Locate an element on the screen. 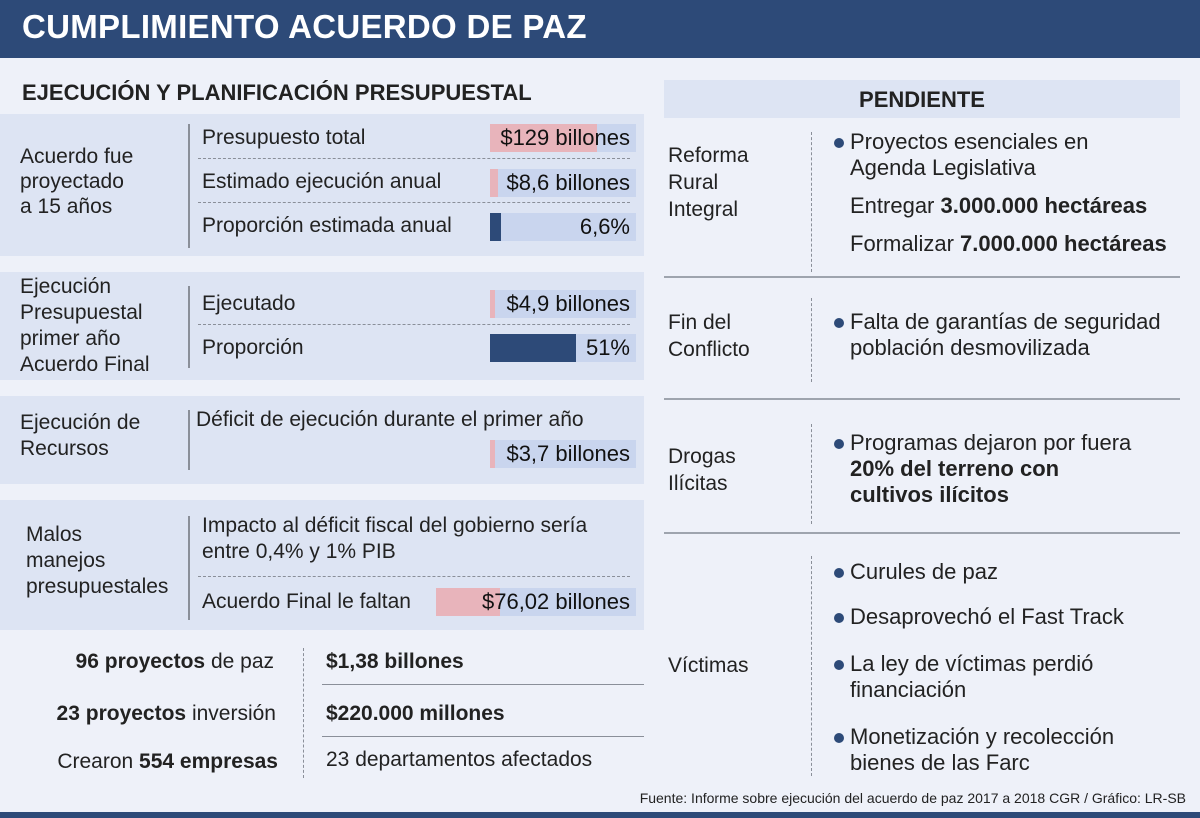 Image resolution: width=1200 pixels, height=818 pixels. value-executed: $4,9 billones is located at coordinates (568, 303).